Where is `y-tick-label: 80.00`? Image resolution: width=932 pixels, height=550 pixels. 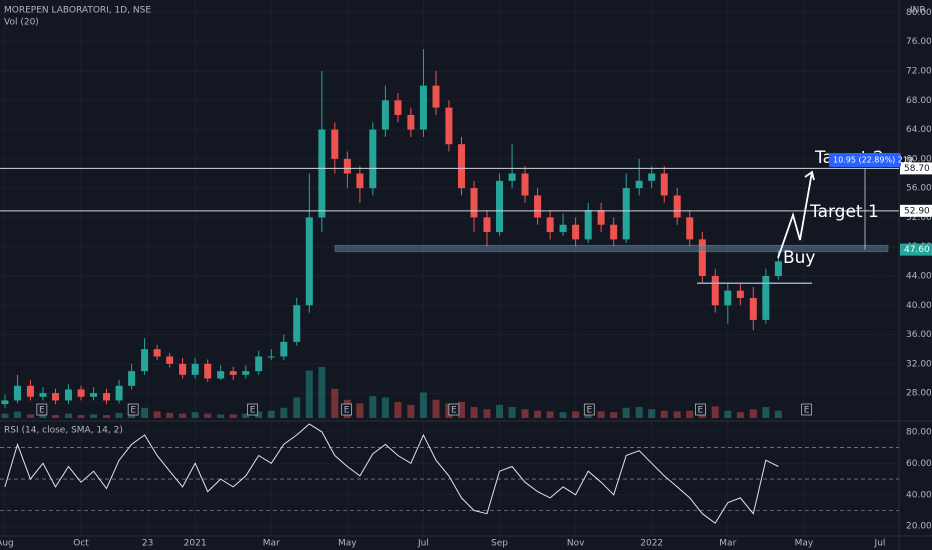 y-tick-label: 80.00 is located at coordinates (919, 13).